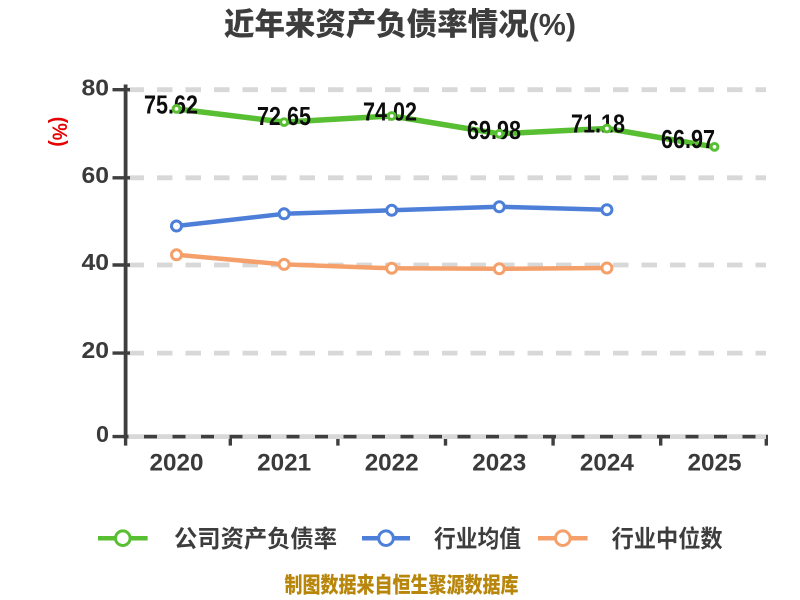  I want to click on svg-text: 40, so click(96, 262).